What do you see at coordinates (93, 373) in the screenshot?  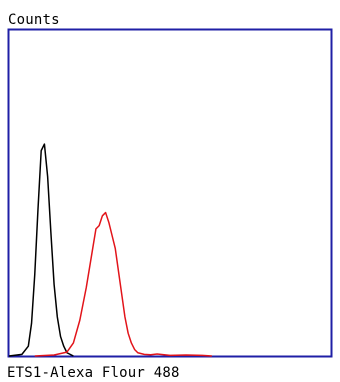 I see `x-axis-label: ETS1-Alexa Flour 488` at bounding box center [93, 373].